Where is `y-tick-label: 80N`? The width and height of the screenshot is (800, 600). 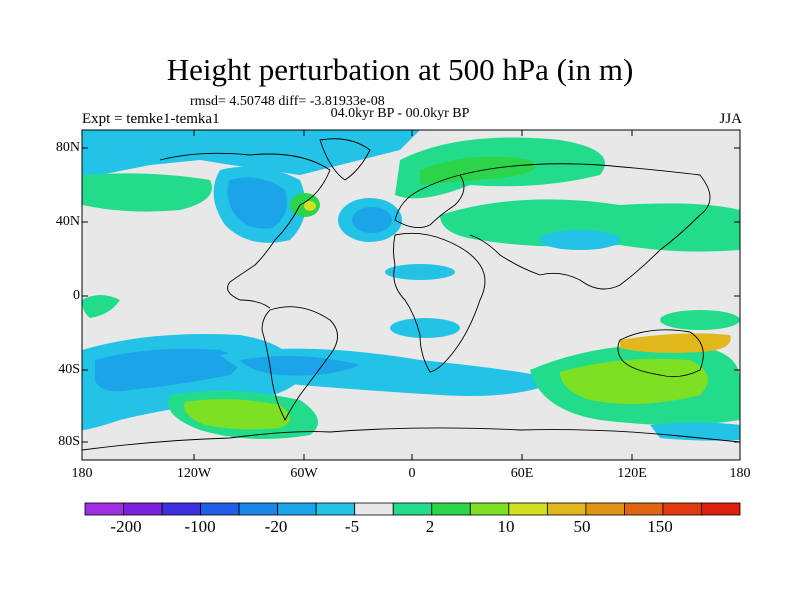
y-tick-label: 80N is located at coordinates (67, 147).